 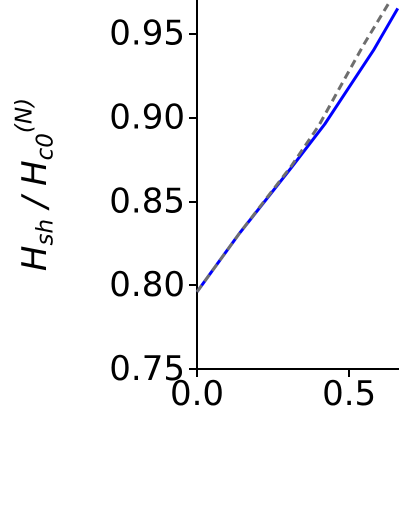 I want to click on y-tick-label: 0.85, so click(x=147, y=201).